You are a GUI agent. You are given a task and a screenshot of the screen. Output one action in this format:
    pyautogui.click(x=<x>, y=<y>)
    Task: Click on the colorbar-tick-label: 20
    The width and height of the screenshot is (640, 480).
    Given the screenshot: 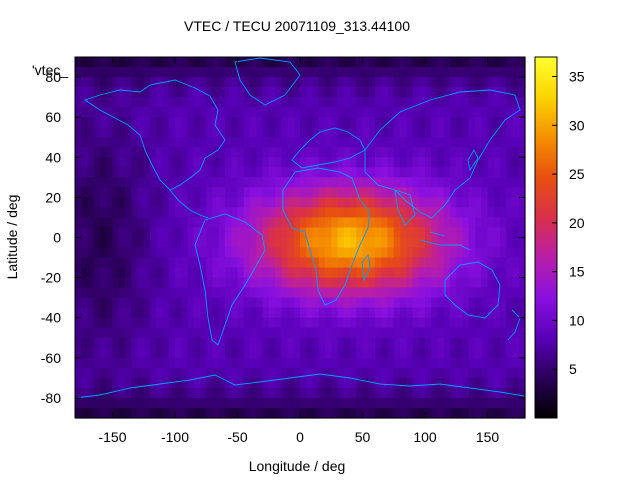 What is the action you would take?
    pyautogui.click(x=577, y=223)
    